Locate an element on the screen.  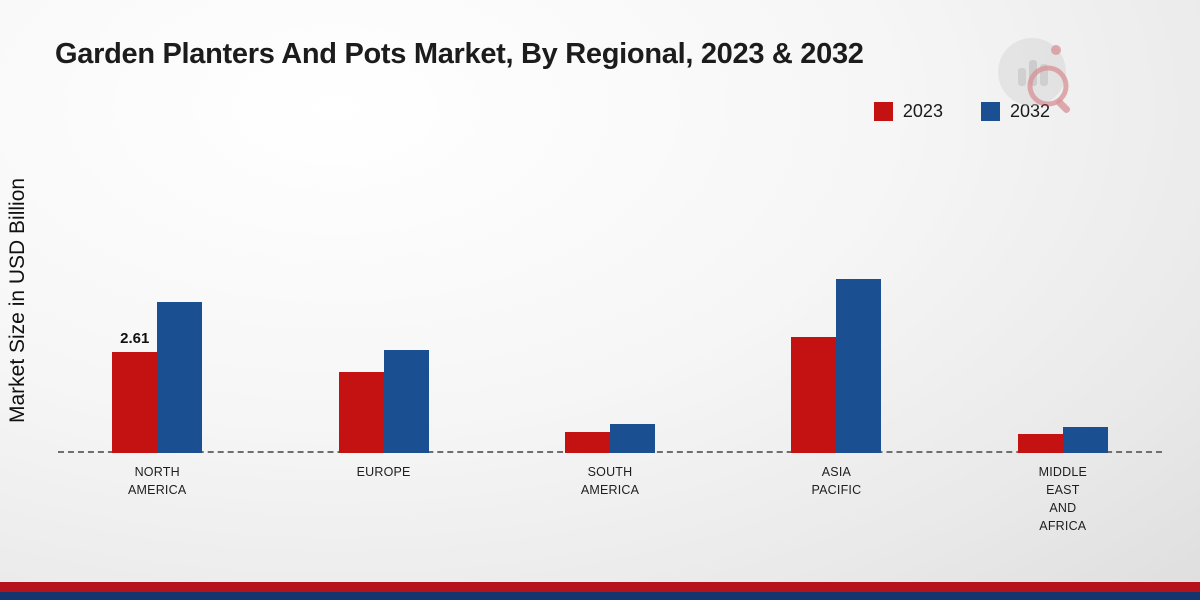
bar-2032-europe is located at coordinates (406, 401).